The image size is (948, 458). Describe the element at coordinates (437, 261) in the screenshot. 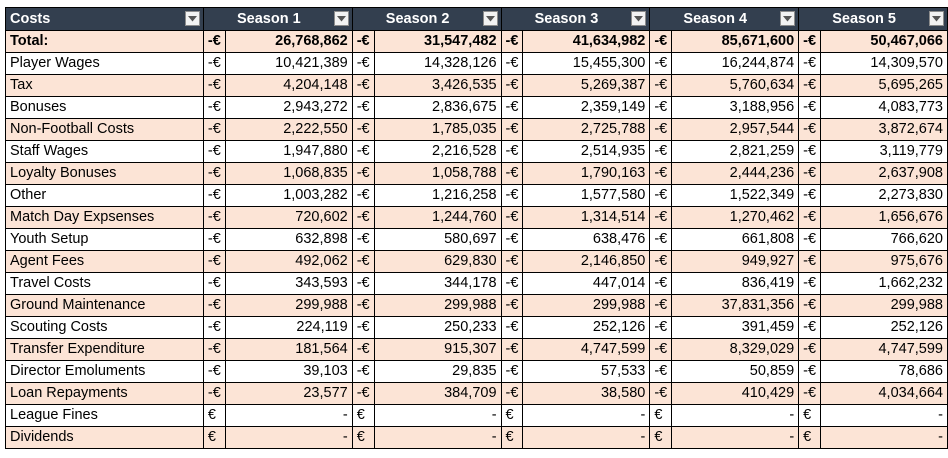

I see `value-cell: 629,830` at that location.